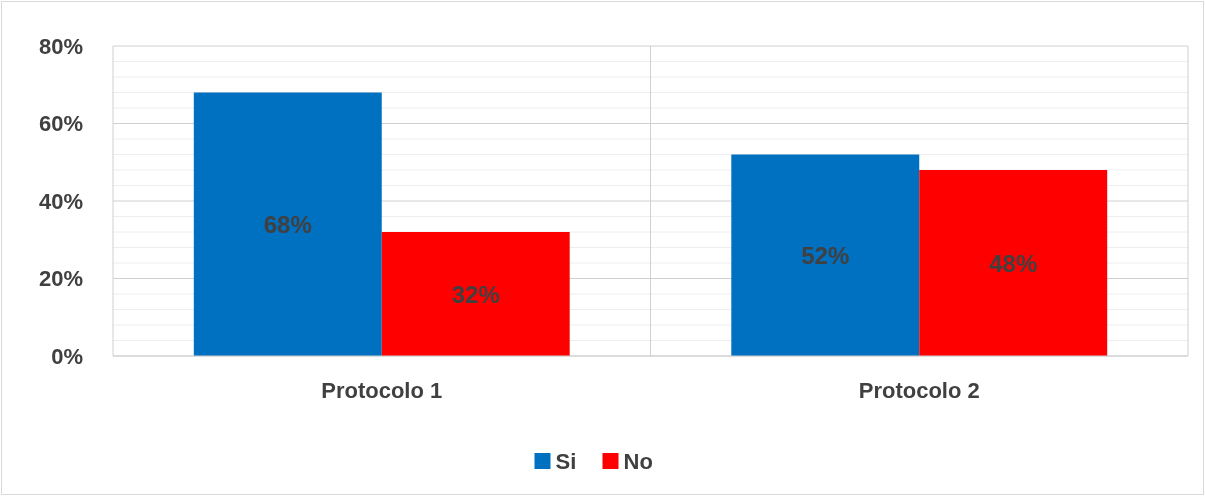 The height and width of the screenshot is (496, 1205). Describe the element at coordinates (67, 356) in the screenshot. I see `y-tick-label: 0%` at that location.